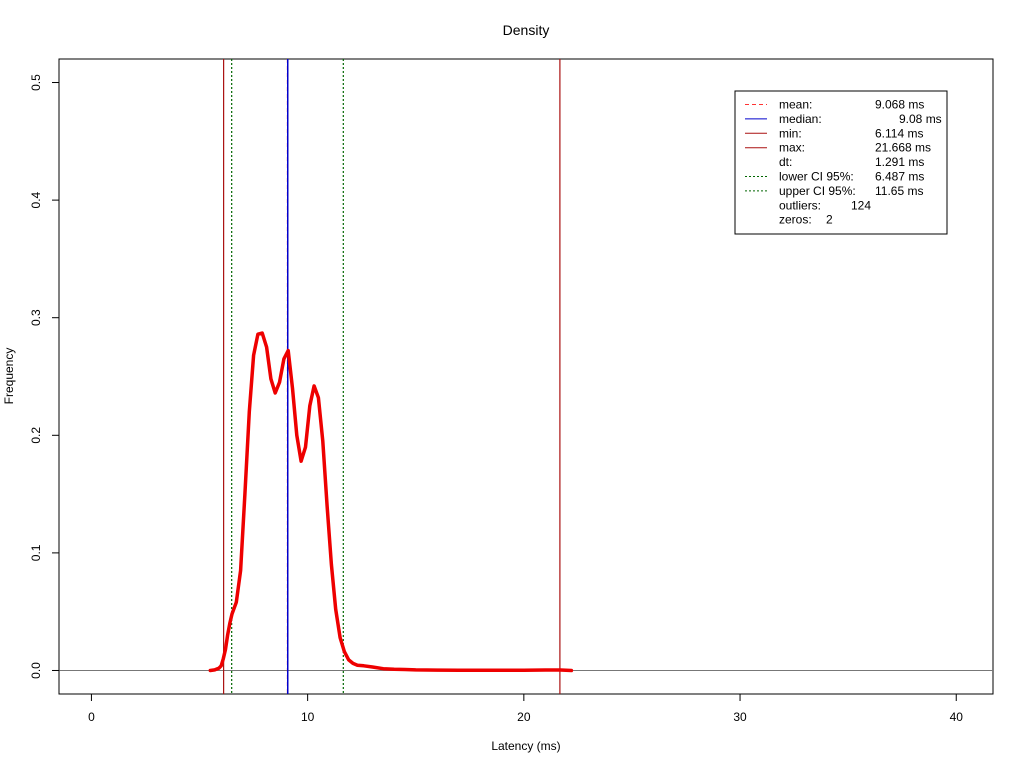 The height and width of the screenshot is (768, 1024). I want to click on y-tick-label: 0.5, so click(36, 82).